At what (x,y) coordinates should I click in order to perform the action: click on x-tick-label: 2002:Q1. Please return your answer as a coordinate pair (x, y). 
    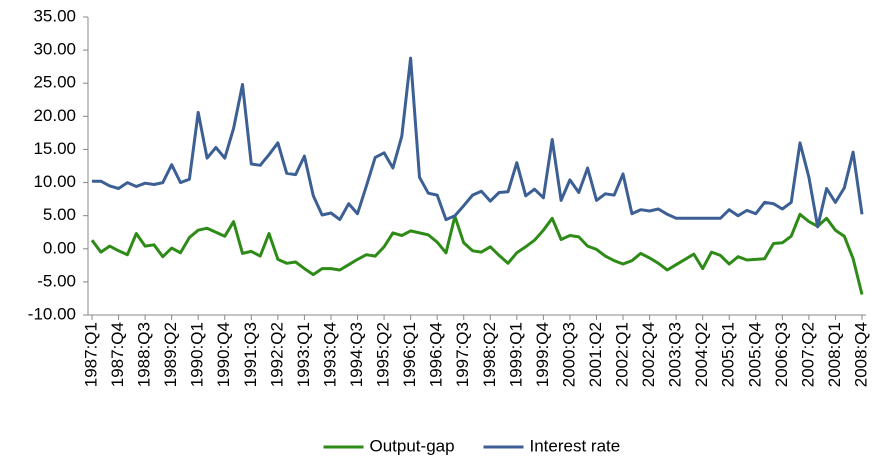
    Looking at the image, I should click on (622, 354).